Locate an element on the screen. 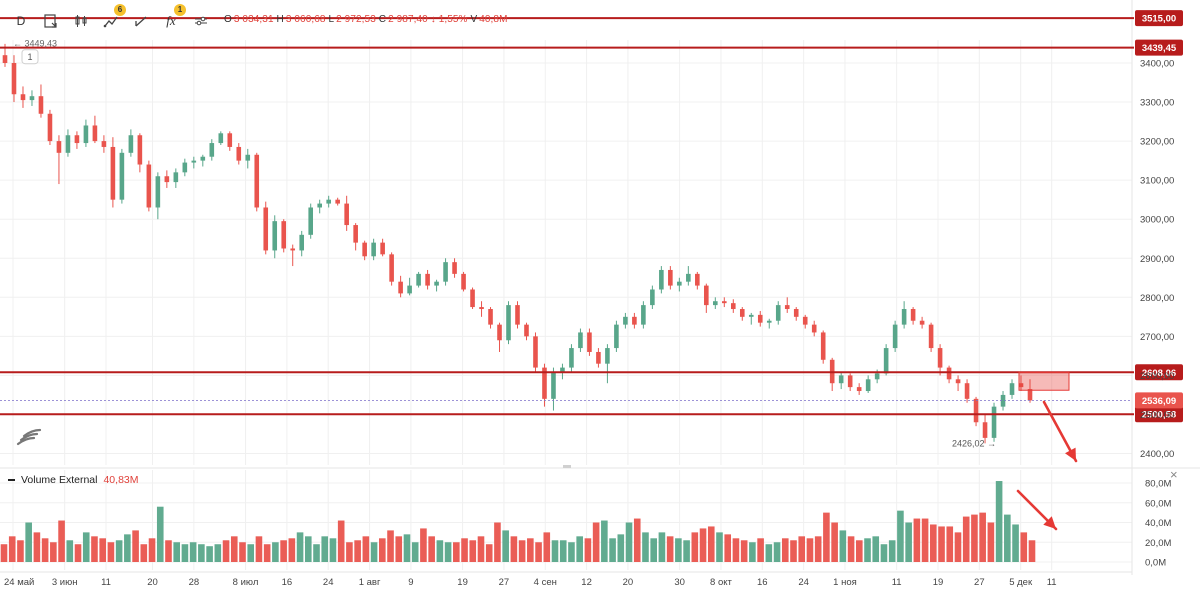  time-tick-label: 19 is located at coordinates (462, 582).